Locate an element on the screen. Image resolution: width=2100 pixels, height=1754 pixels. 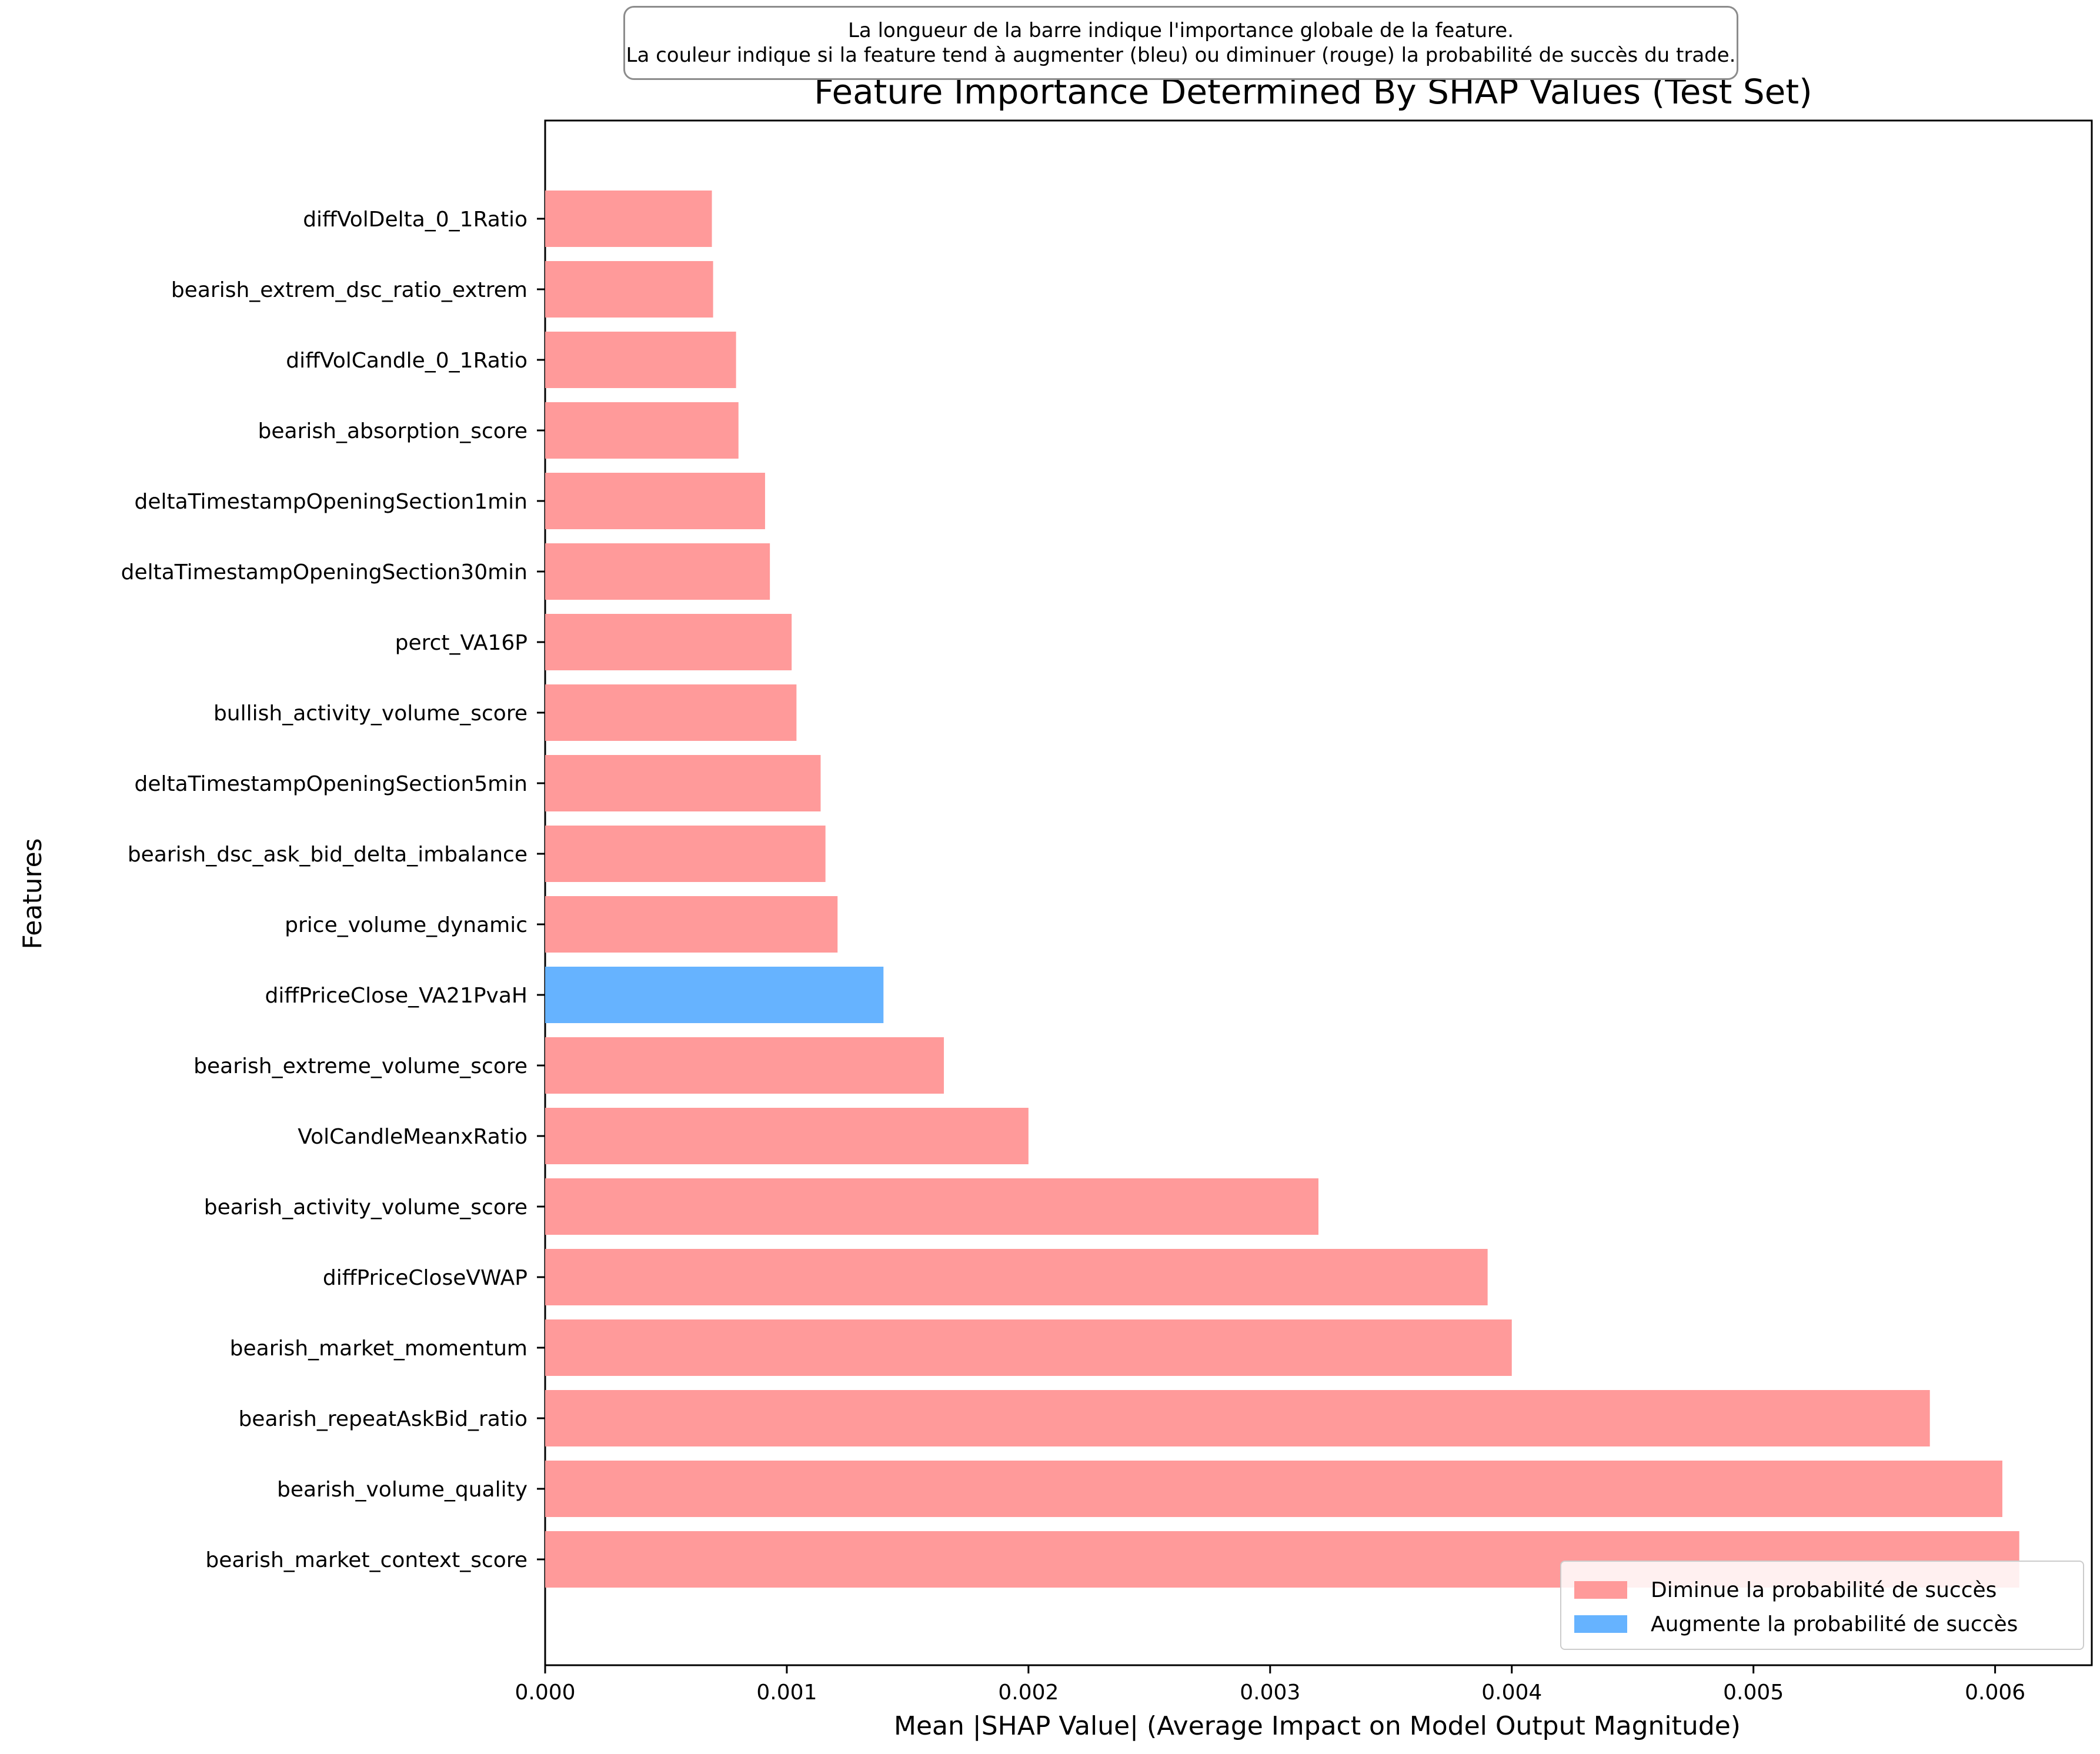
x-ticks: 0.000 0.001 0.002 0.003 0.004 0.005 0.006 is located at coordinates (1270, 1685).